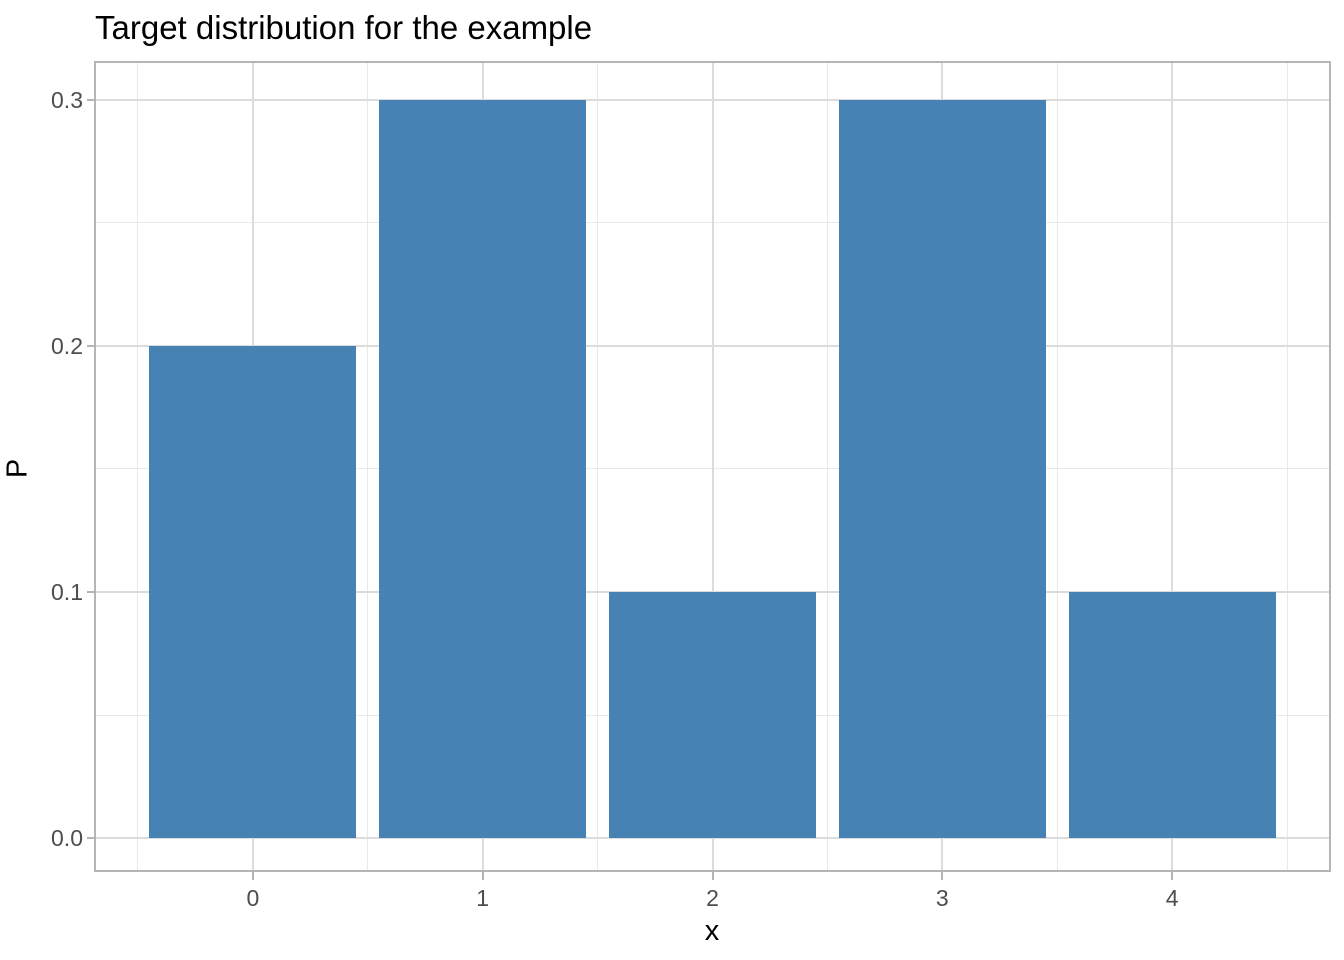 This screenshot has height=960, width=1344. Describe the element at coordinates (942, 898) in the screenshot. I see `x-tick-label: 3` at that location.